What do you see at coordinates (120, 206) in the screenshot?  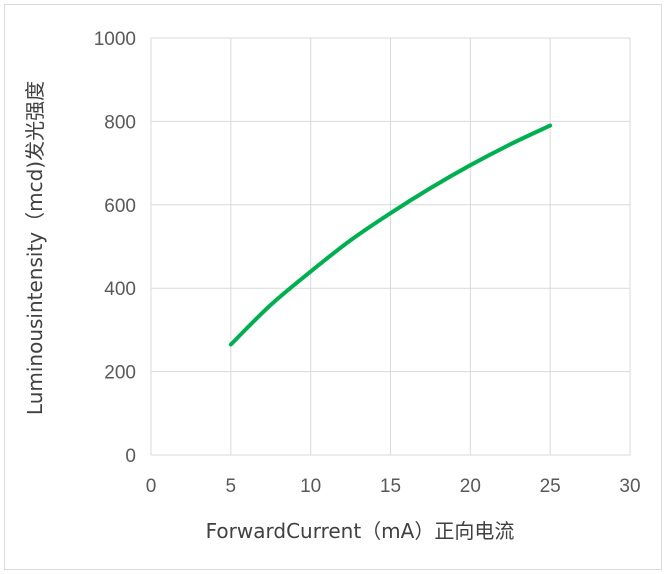 I see `y-tick-label: 600` at bounding box center [120, 206].